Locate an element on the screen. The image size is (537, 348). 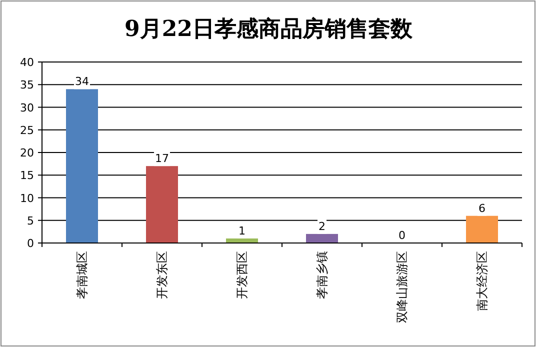
y-tick-label: 40 is located at coordinates (27, 62).